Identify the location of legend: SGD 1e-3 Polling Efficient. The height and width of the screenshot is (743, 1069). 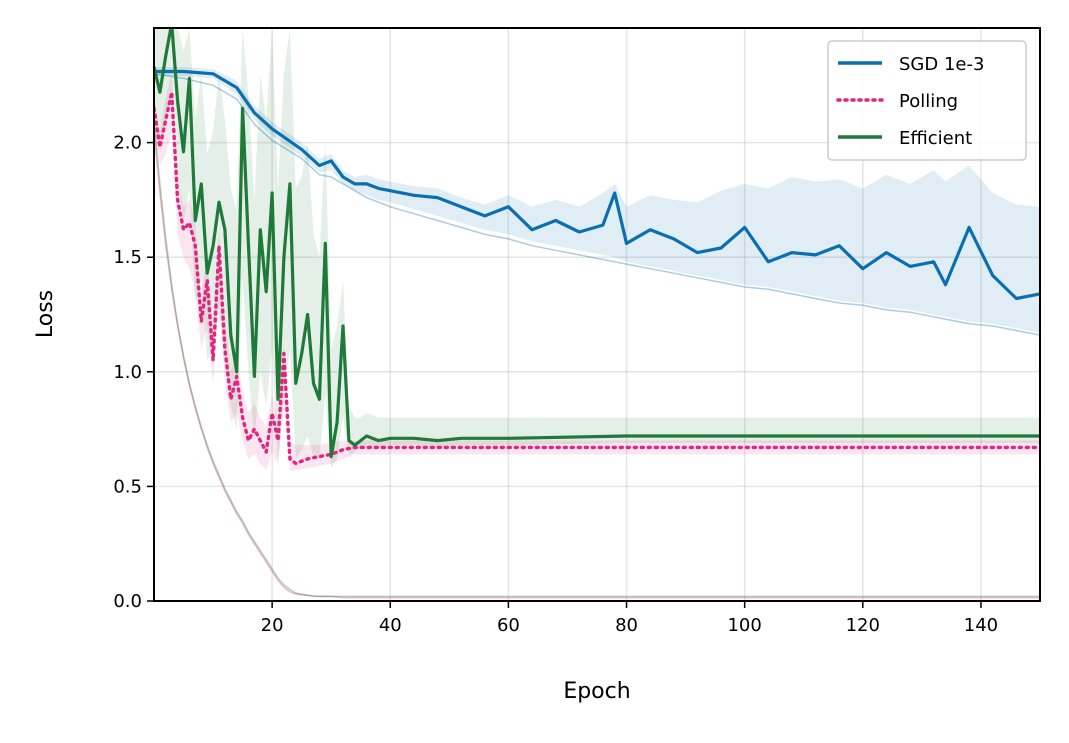
(927, 100).